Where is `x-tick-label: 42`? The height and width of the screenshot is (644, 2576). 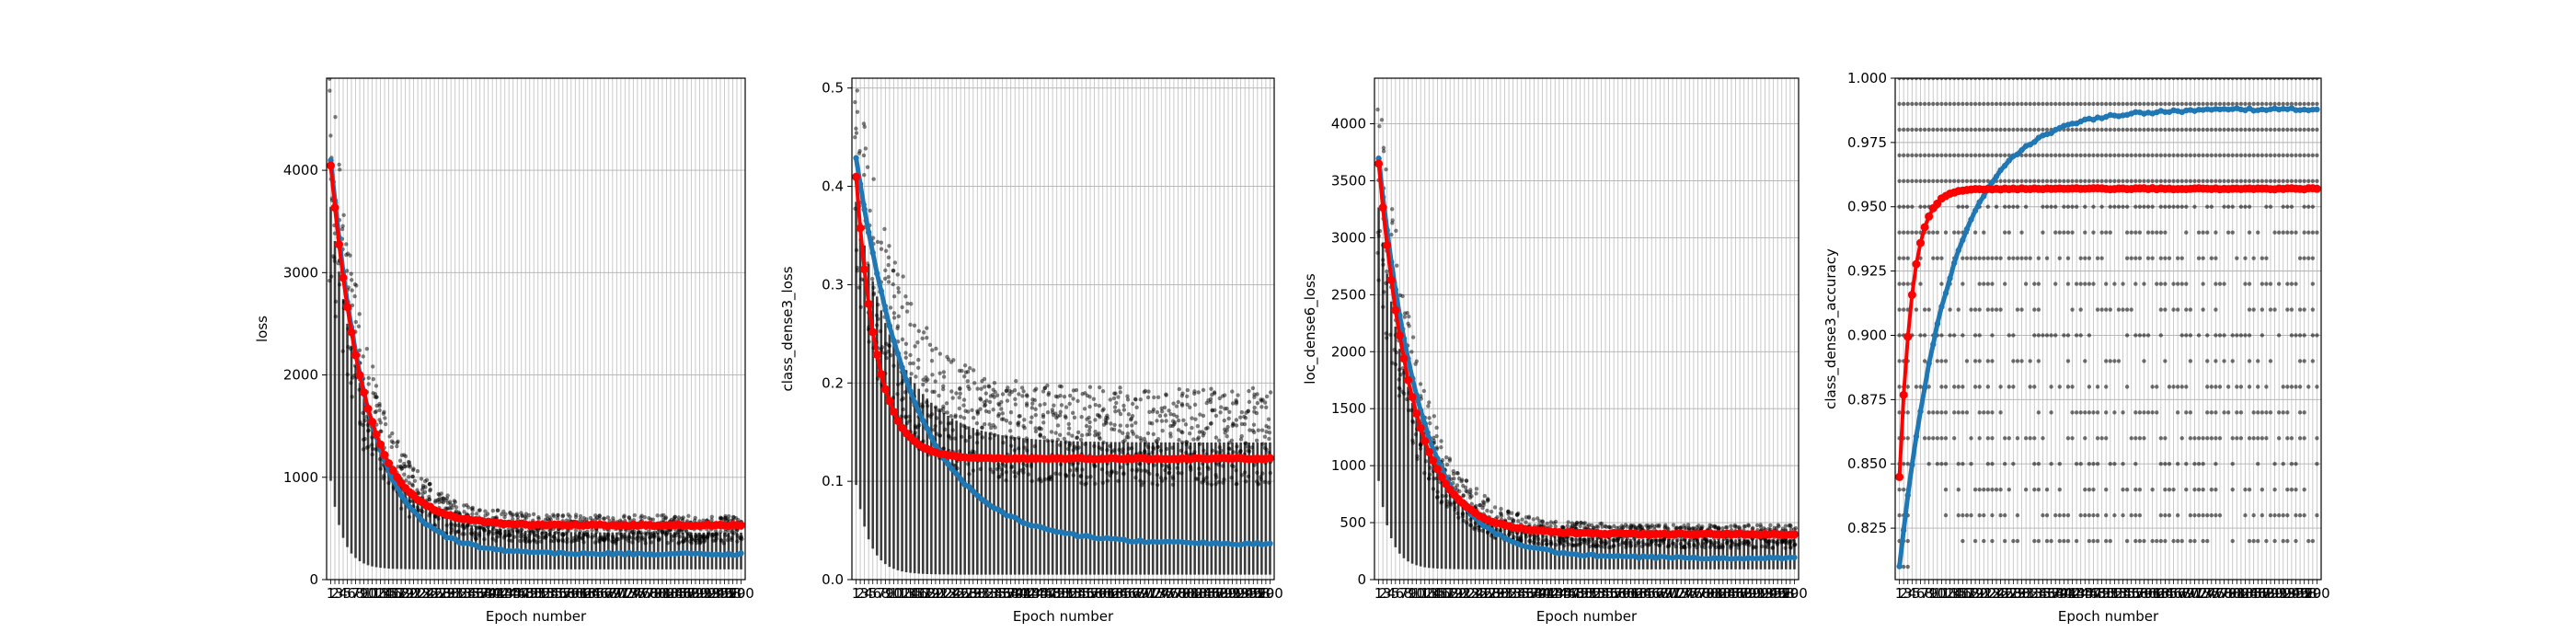
x-tick-label: 42 is located at coordinates (1550, 593).